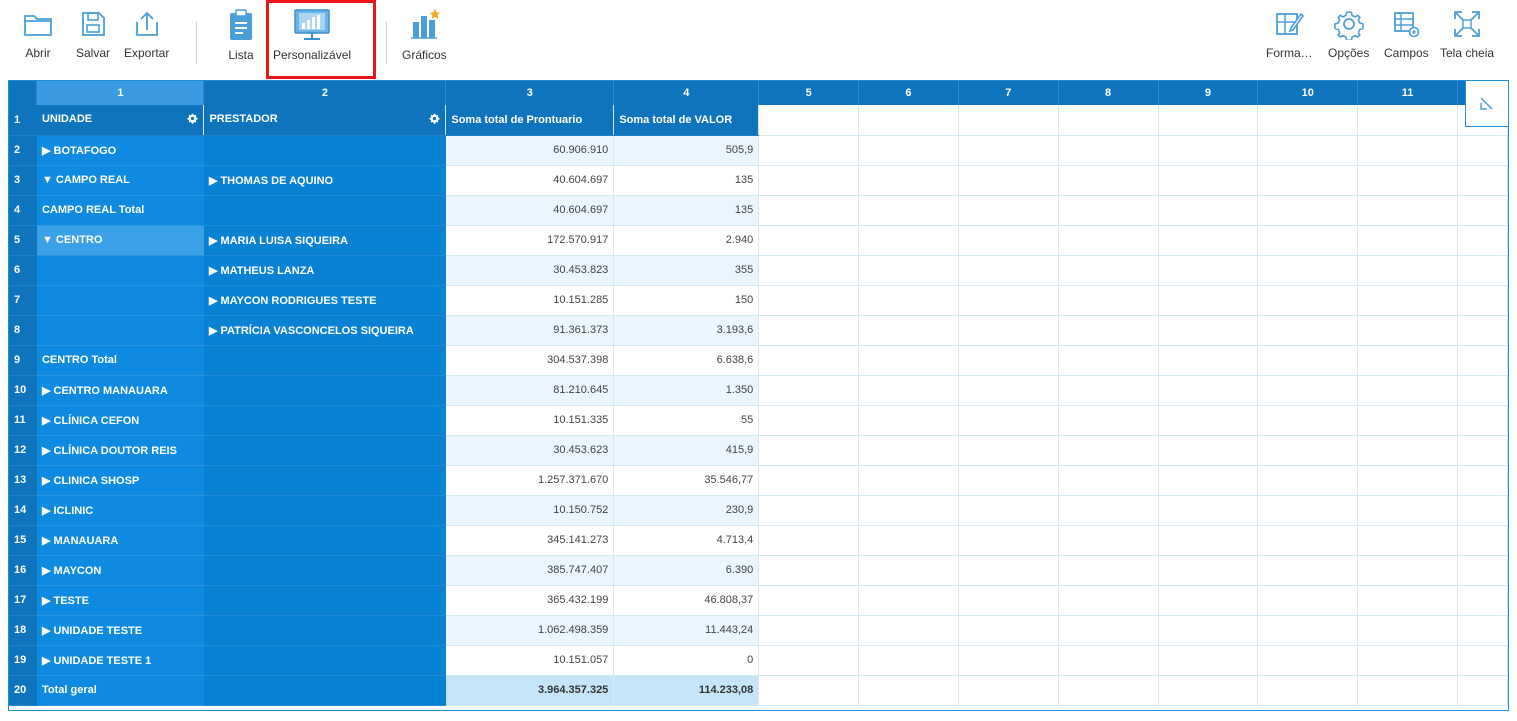 Image resolution: width=1517 pixels, height=721 pixels. What do you see at coordinates (530, 300) in the screenshot?
I see `prontuario-value: 10.151.285` at bounding box center [530, 300].